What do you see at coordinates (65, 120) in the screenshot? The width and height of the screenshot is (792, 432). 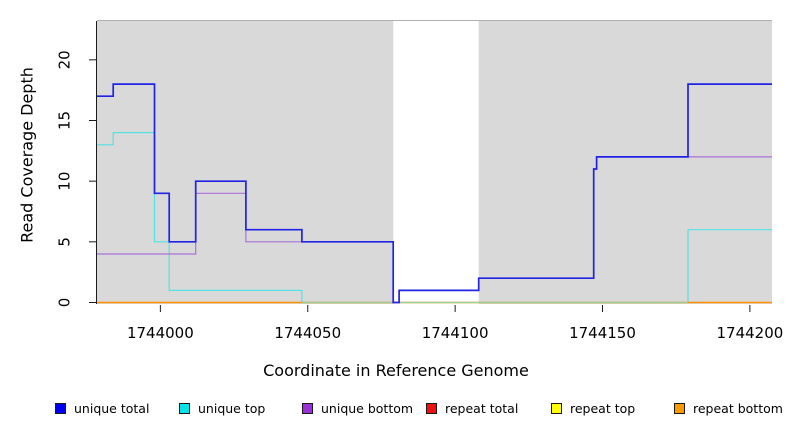 I see `y-tick-label: 15` at bounding box center [65, 120].